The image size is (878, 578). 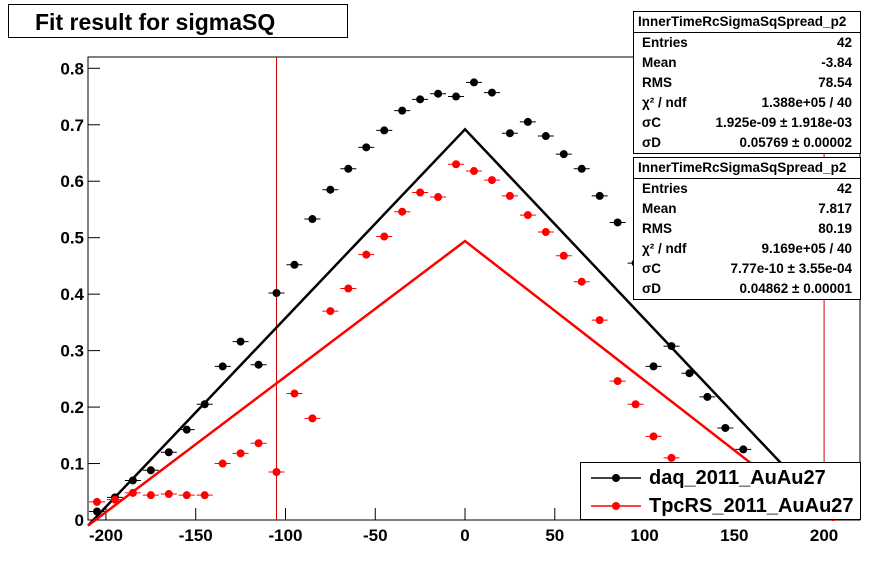 What do you see at coordinates (196, 535) in the screenshot?
I see `x-tick-label: -150` at bounding box center [196, 535].